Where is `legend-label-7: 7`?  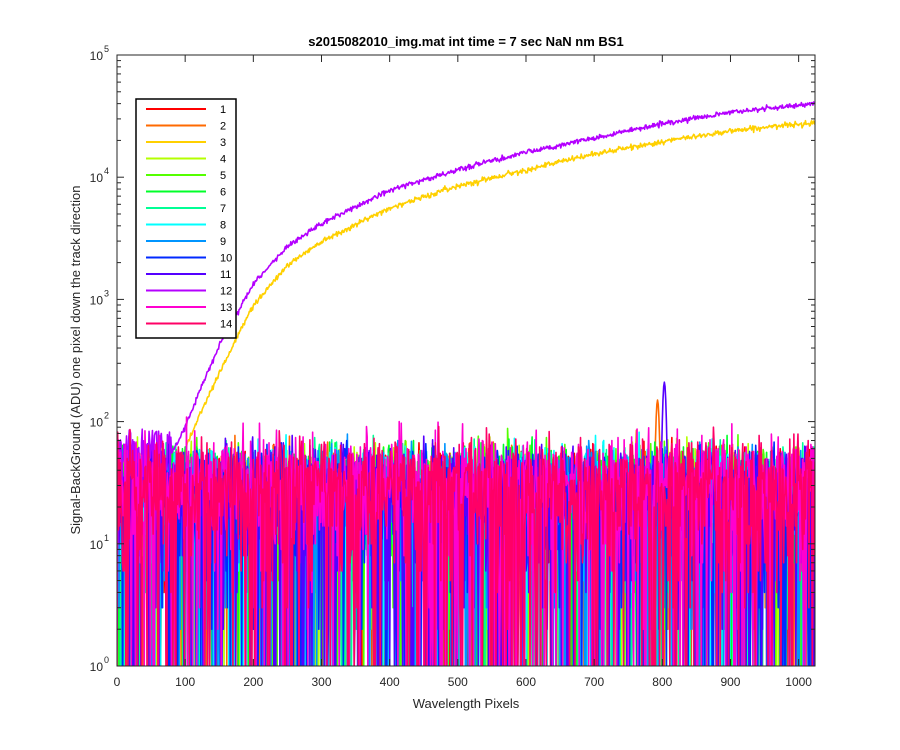 legend-label-7: 7 is located at coordinates (223, 209).